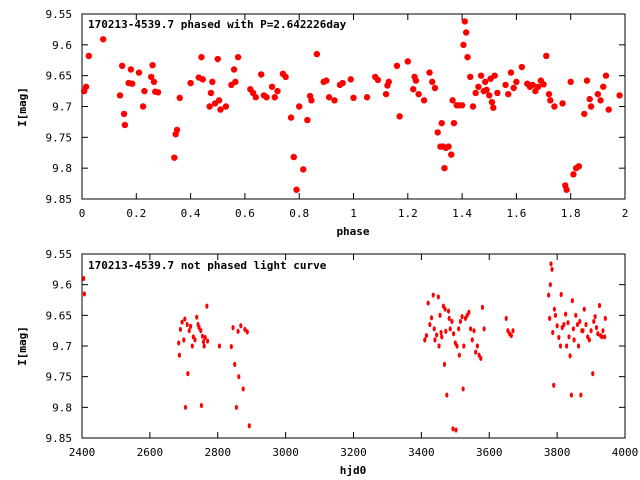  I want to click on phased-x-tick-label: 1.4, so click(462, 213).